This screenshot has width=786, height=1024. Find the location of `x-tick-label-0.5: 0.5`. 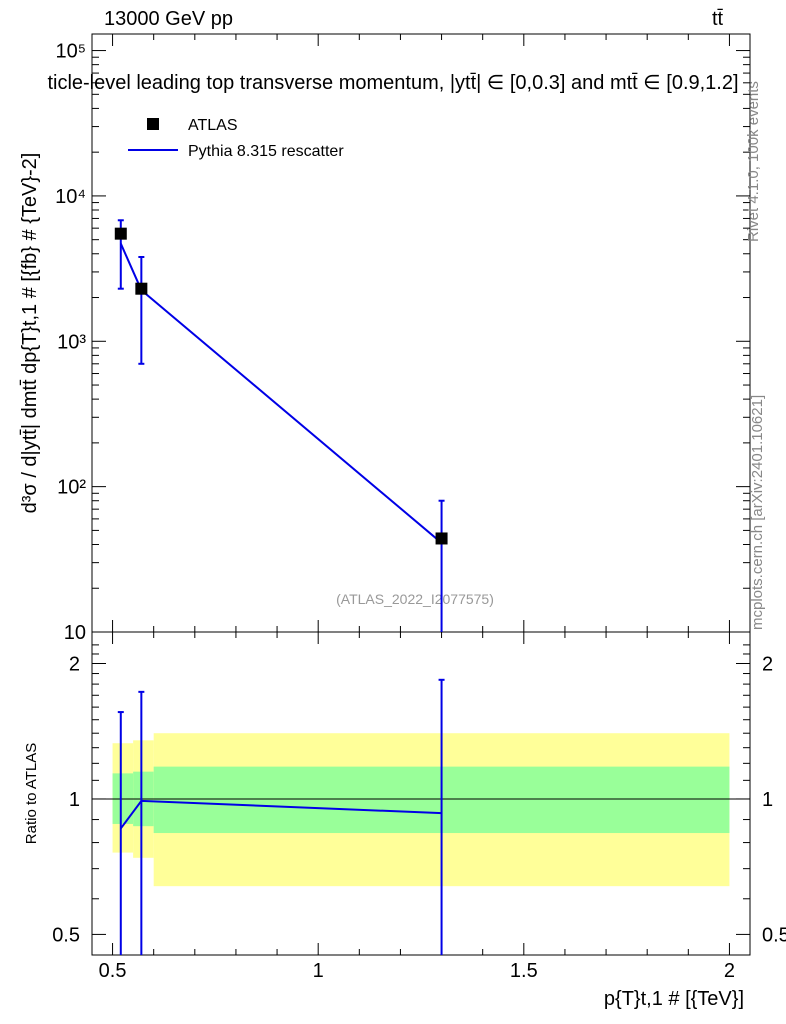

x-tick-label-0.5: 0.5 is located at coordinates (113, 971).